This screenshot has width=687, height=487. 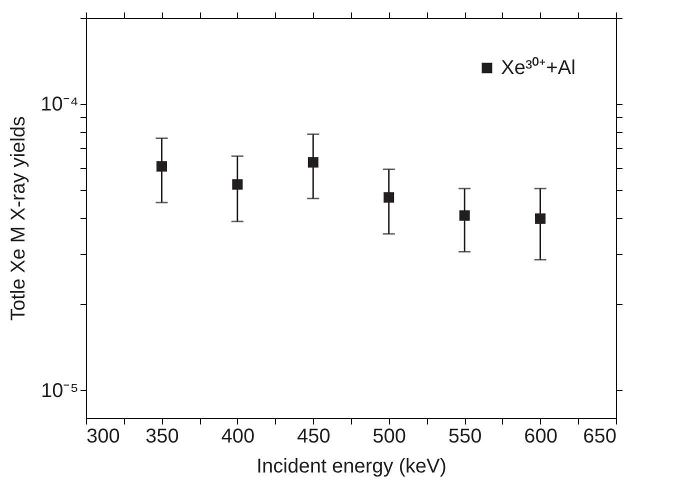 What do you see at coordinates (538, 67) in the screenshot?
I see `legend-label: Xe³⁰⁺+Al` at bounding box center [538, 67].